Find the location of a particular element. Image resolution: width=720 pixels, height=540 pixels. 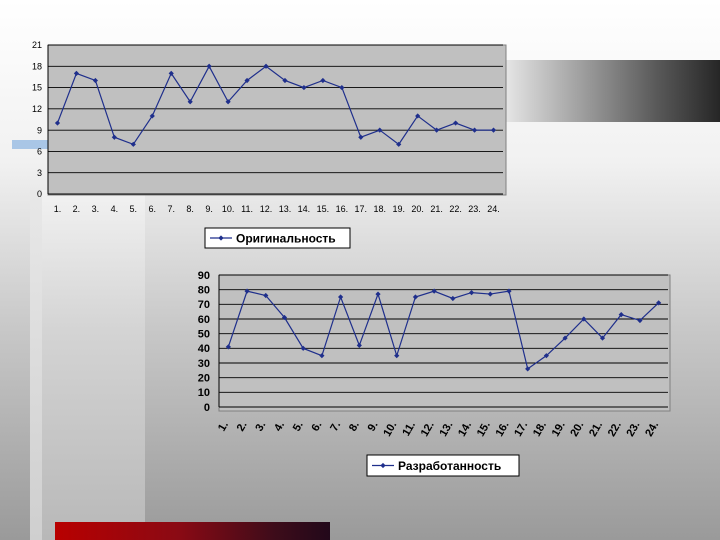

chart2-x-tick-label: 12. is located at coordinates (428, 429).